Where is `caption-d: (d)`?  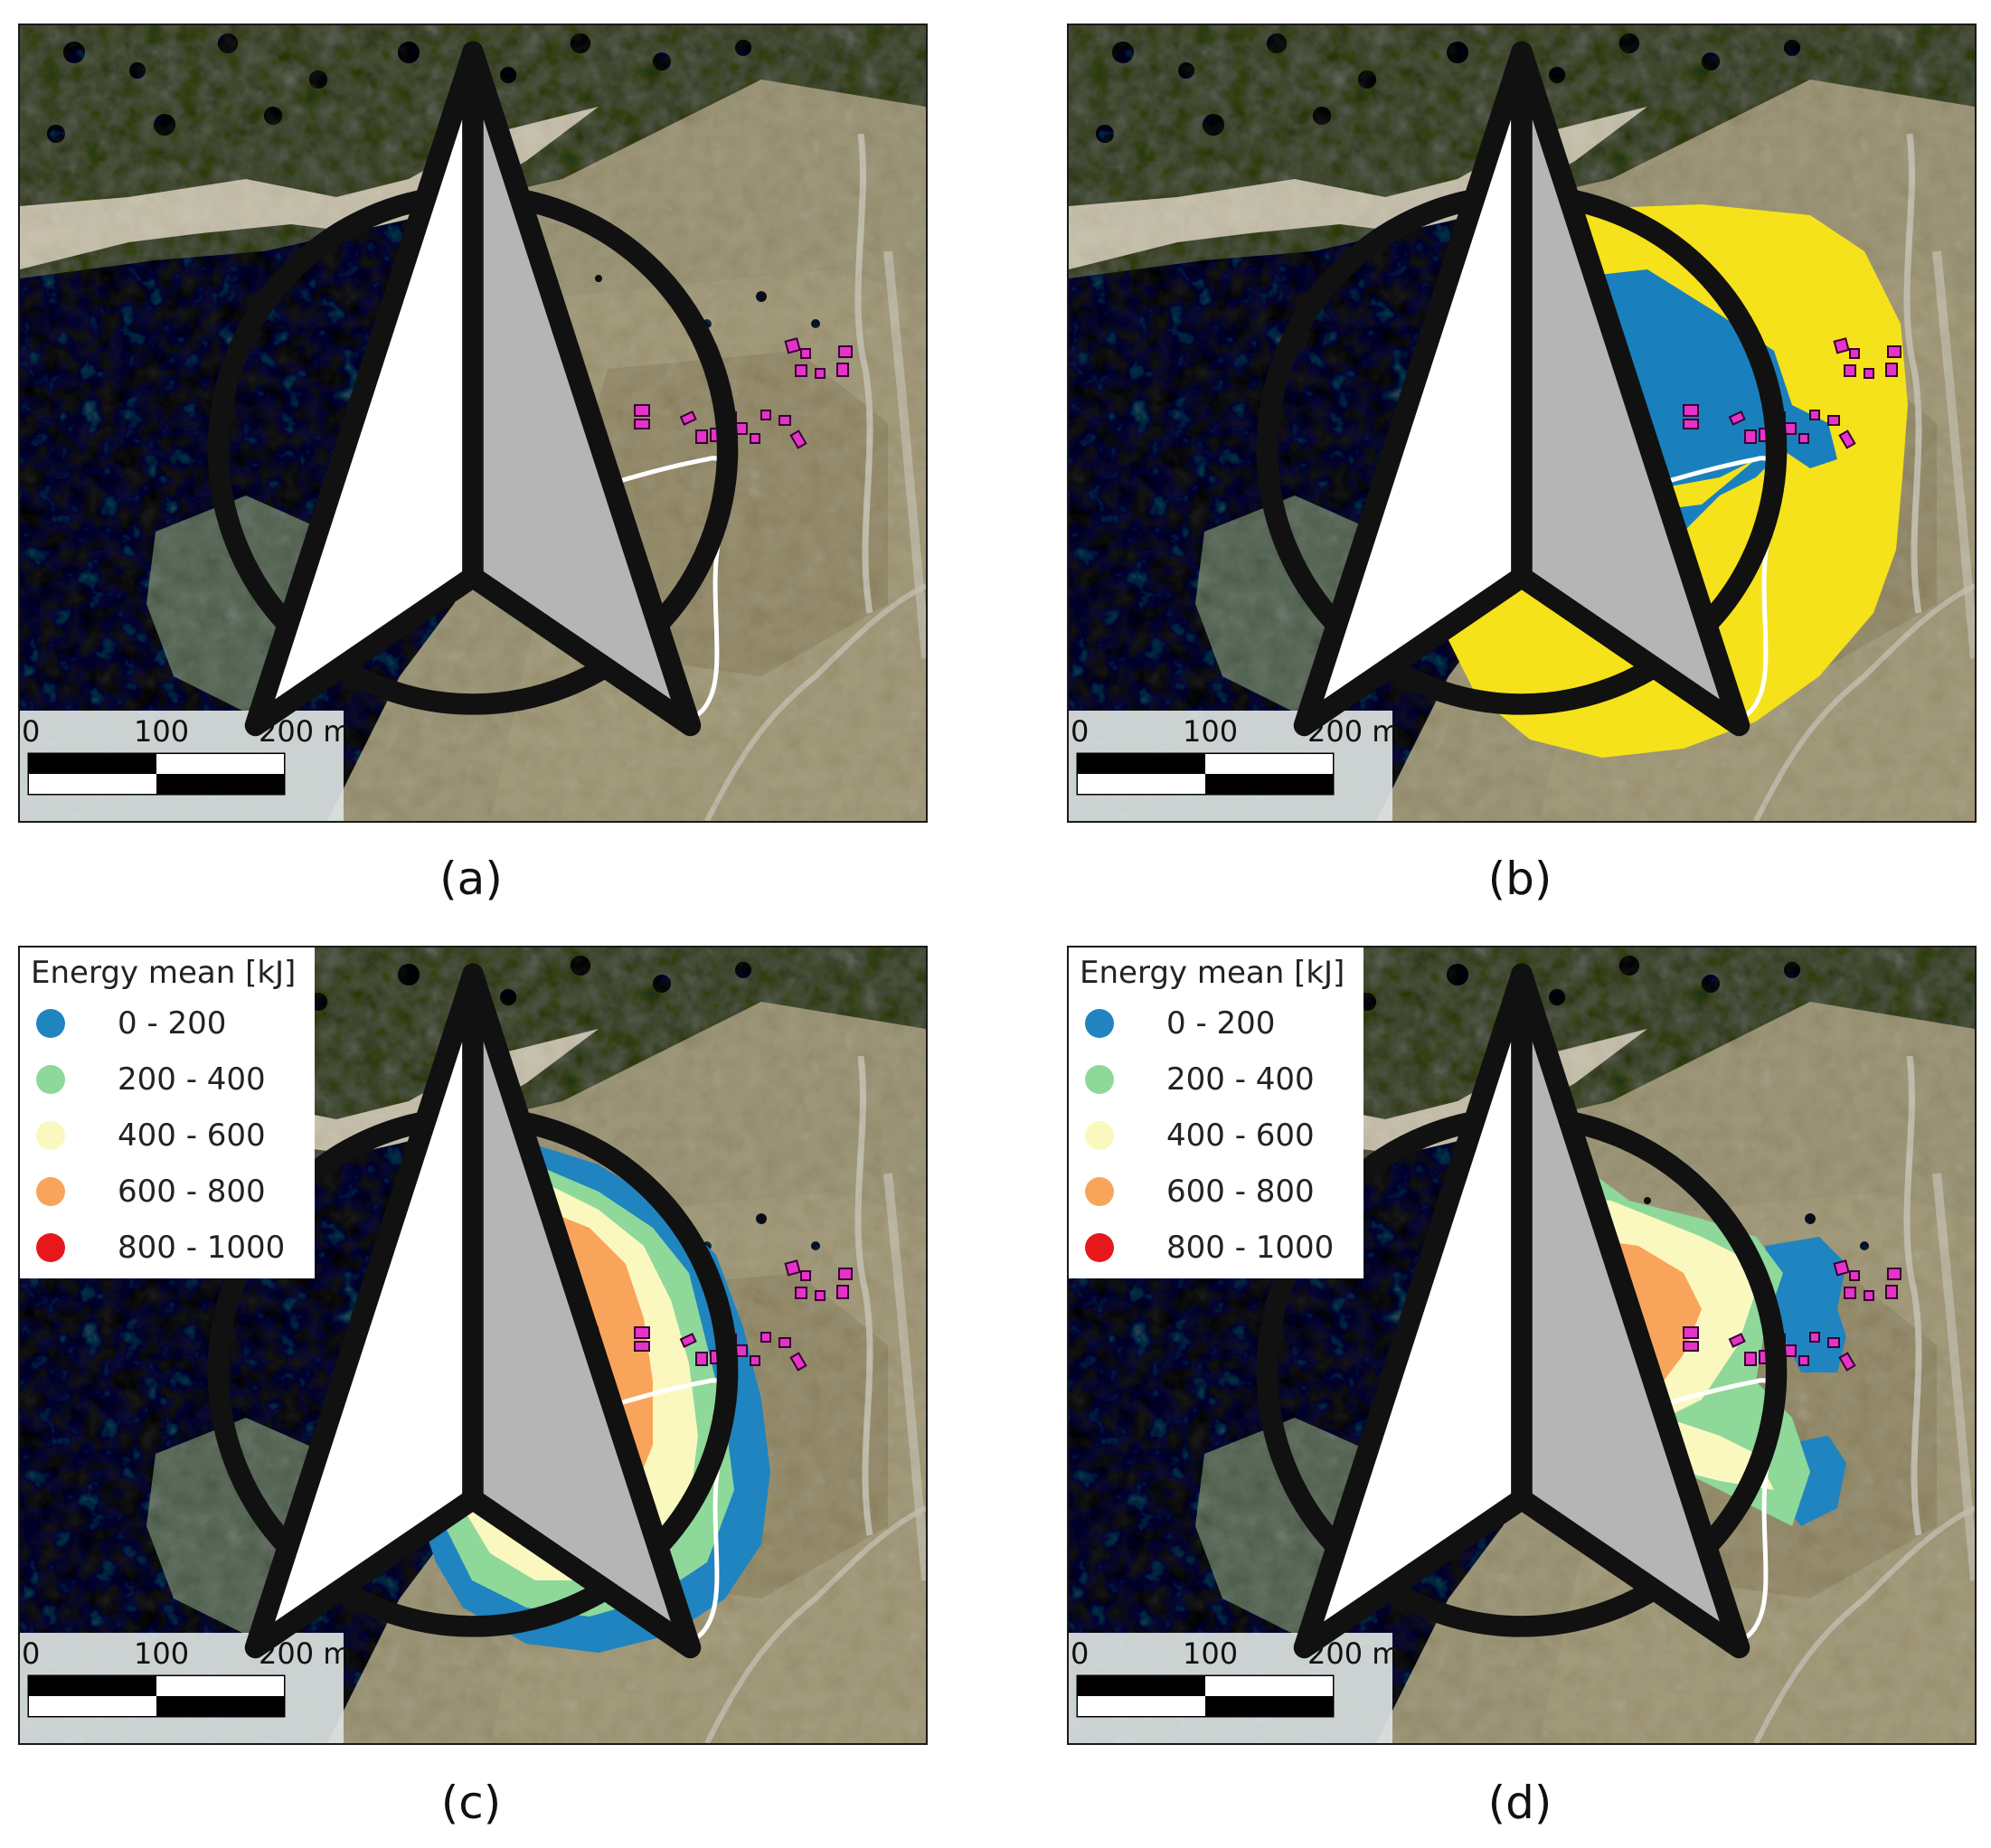 caption-d: (d) is located at coordinates (1519, 1803).